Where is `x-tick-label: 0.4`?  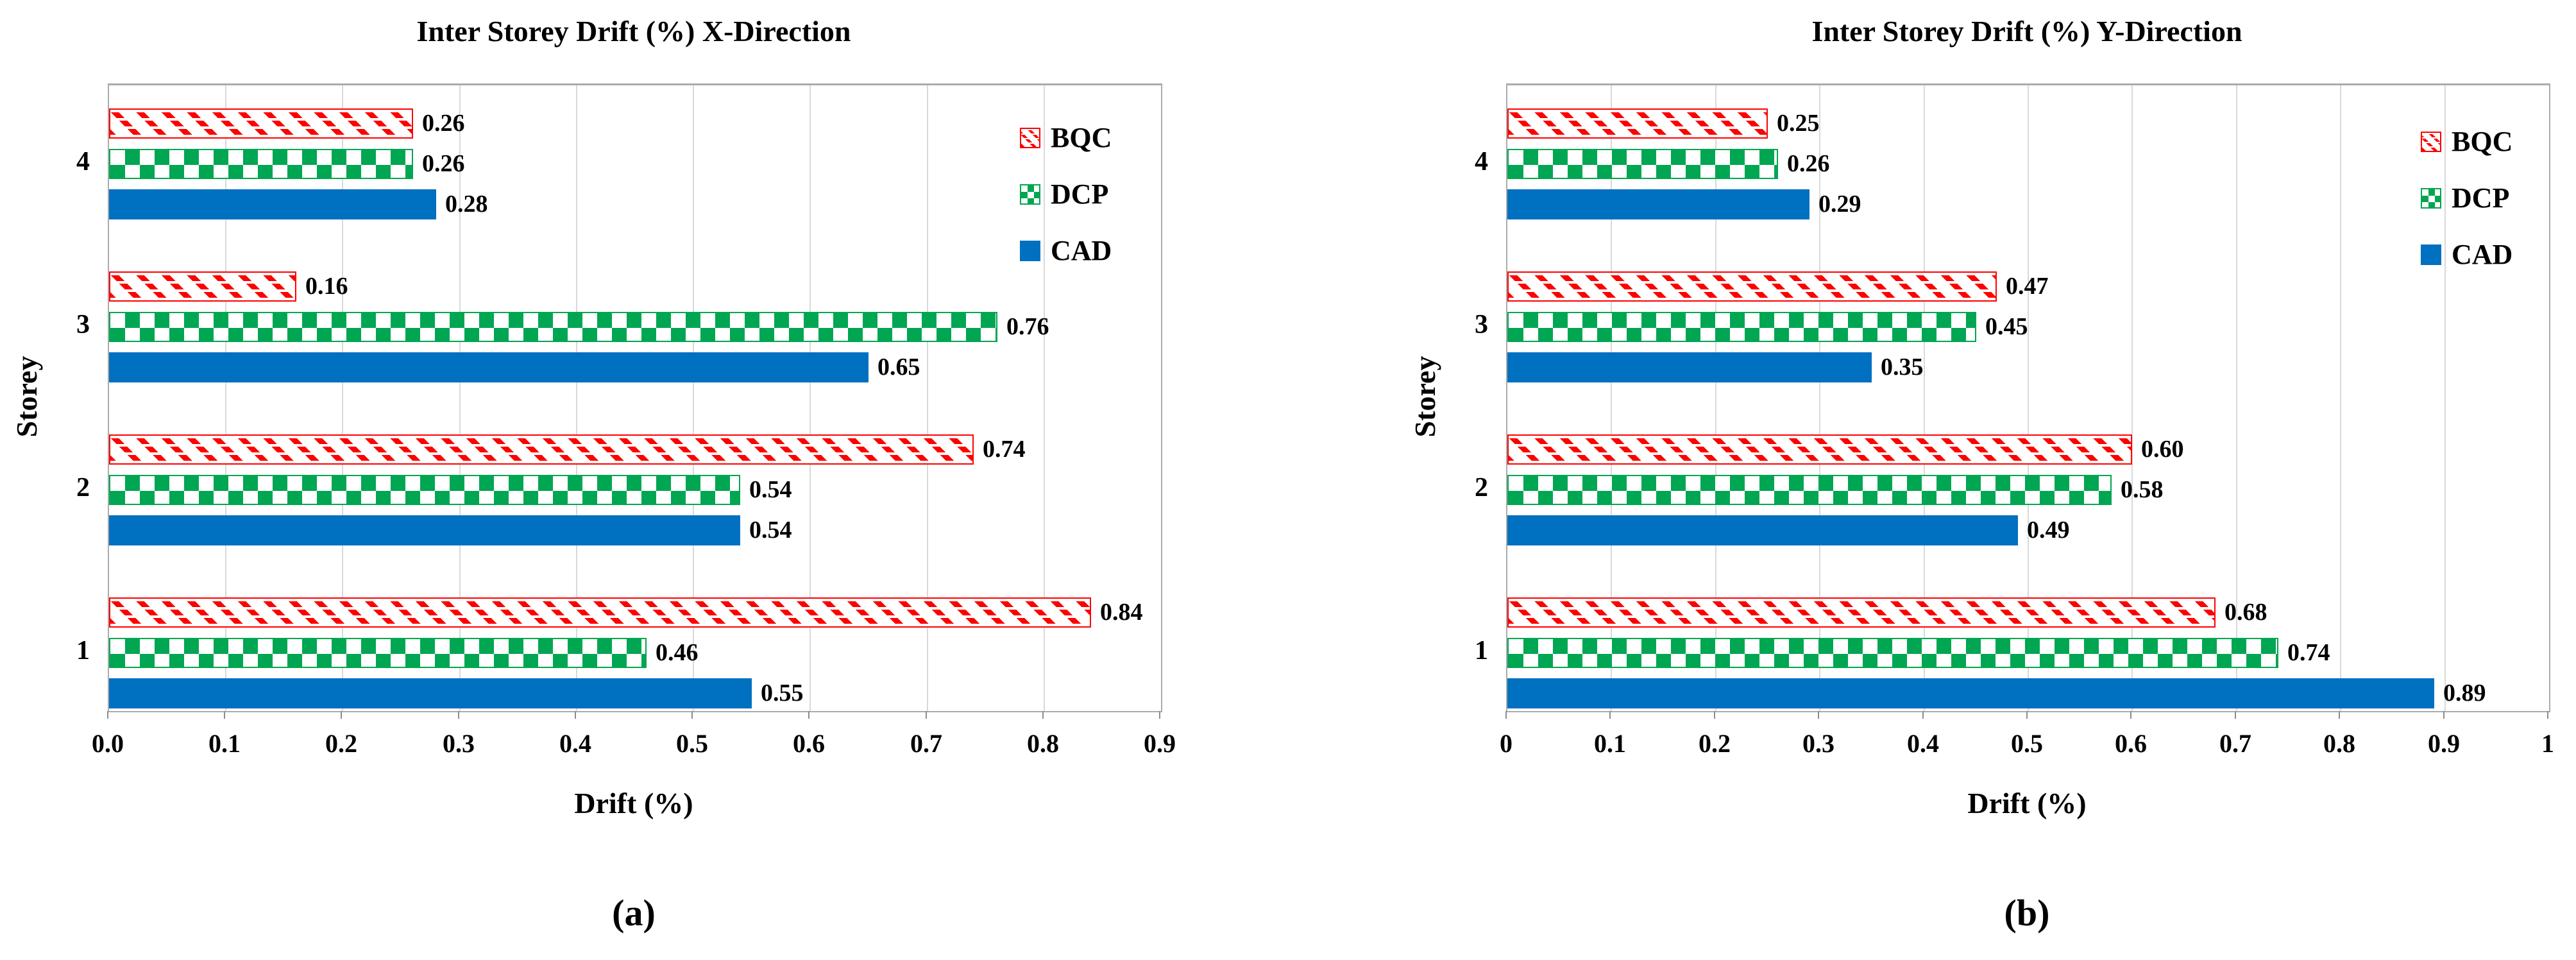 x-tick-label: 0.4 is located at coordinates (1923, 743).